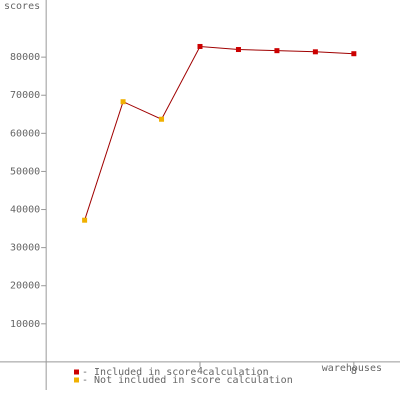  What do you see at coordinates (25, 57) in the screenshot?
I see `y-tick-label: 80000` at bounding box center [25, 57].